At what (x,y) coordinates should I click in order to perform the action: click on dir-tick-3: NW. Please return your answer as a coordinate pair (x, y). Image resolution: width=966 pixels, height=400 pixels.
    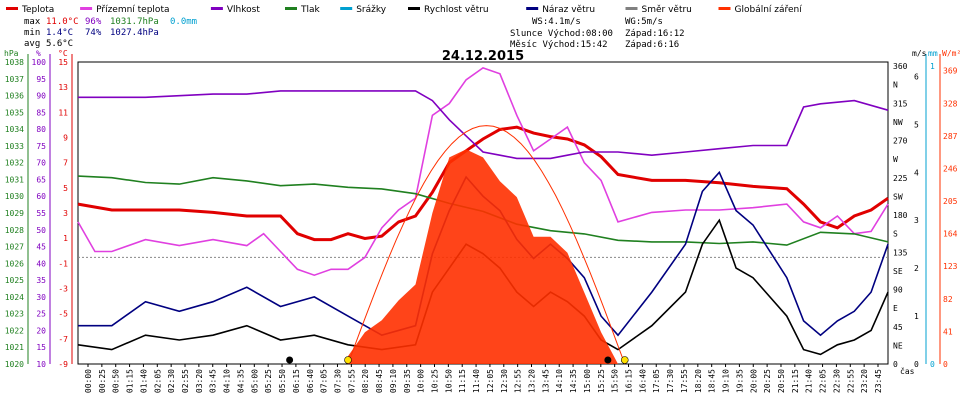
    Looking at the image, I should click on (898, 122).